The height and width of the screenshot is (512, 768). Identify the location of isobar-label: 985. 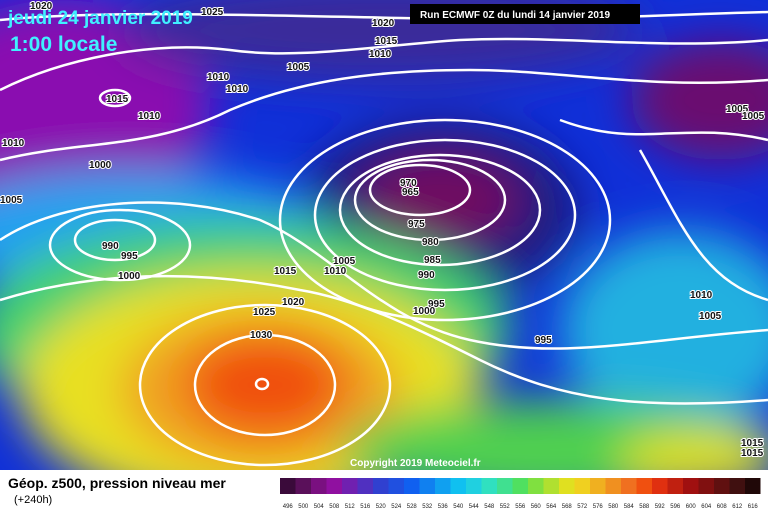
(432, 260).